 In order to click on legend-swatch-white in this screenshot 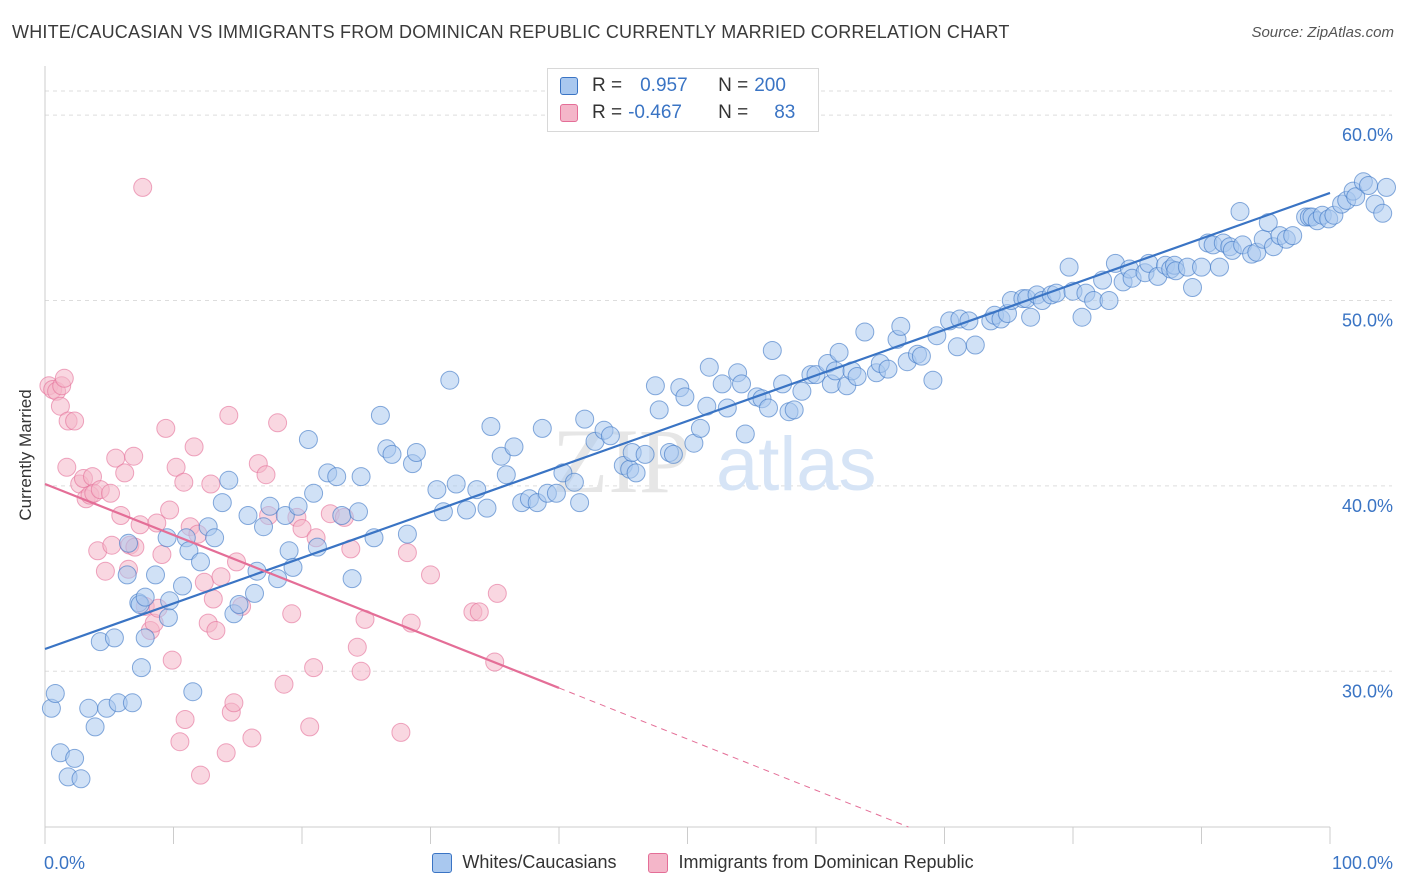, I will do `click(569, 86)`.